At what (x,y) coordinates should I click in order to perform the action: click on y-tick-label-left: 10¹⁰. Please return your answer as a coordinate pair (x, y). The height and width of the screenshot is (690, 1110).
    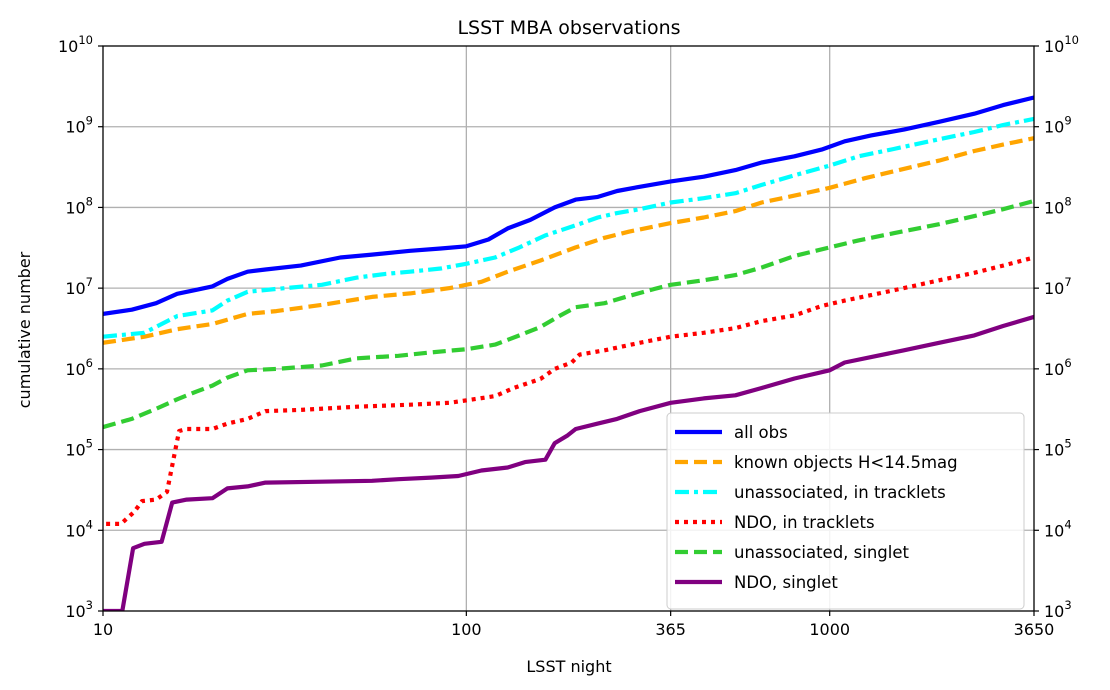
    Looking at the image, I should click on (75, 44).